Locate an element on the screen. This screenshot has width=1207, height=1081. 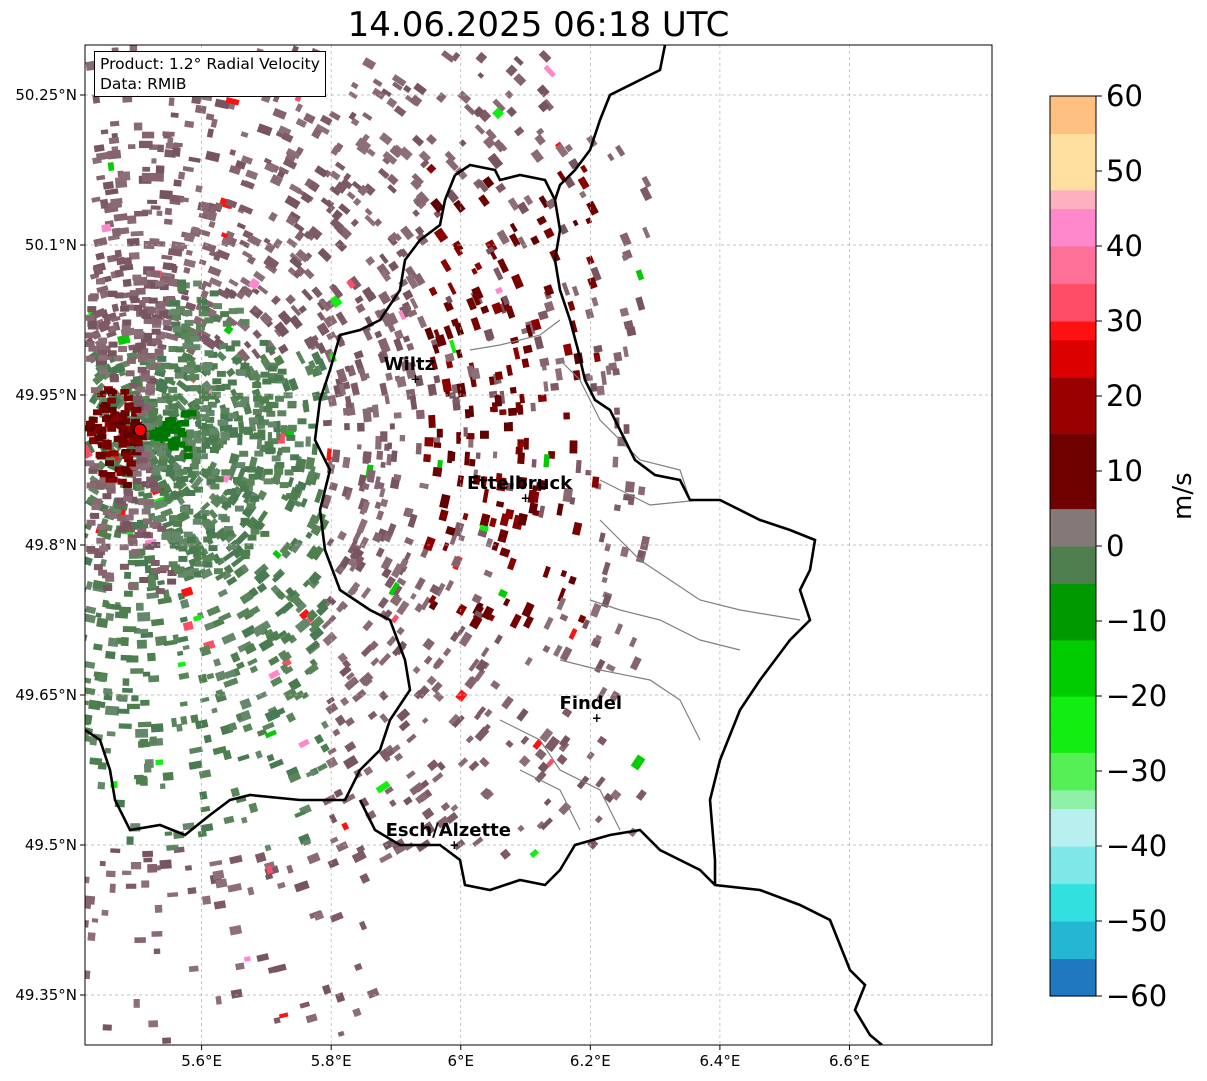
colorbar-tick-label: 50 is located at coordinates (1124, 171).